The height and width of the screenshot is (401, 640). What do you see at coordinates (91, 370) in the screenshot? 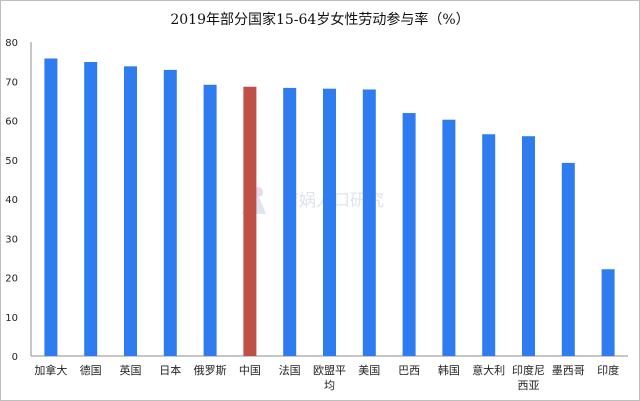
I see `x-tick-label: 德国` at bounding box center [91, 370].